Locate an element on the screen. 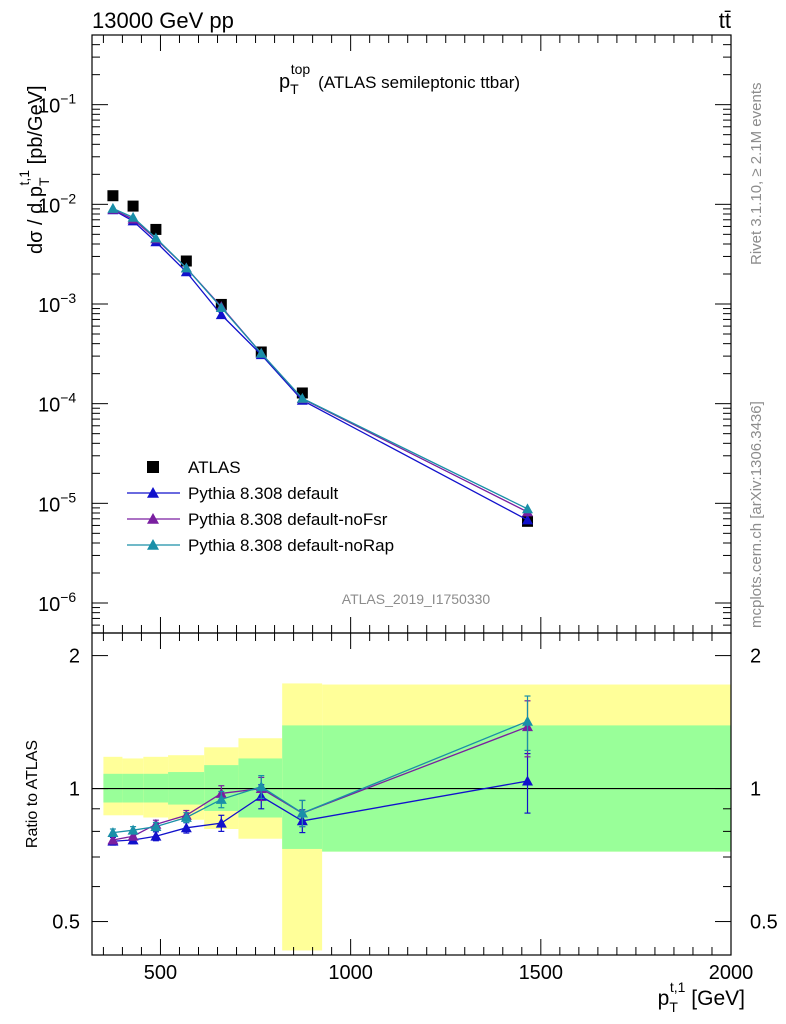  ratio-y-tick-label-left: 0.5 is located at coordinates (66, 923).